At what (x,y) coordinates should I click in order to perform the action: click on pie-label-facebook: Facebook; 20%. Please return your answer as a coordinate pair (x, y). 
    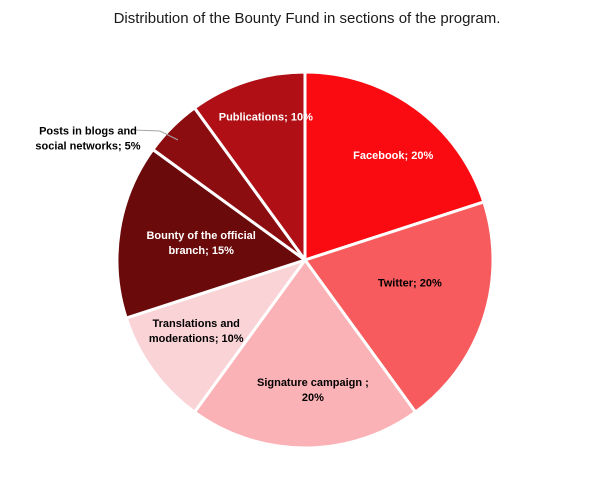
    Looking at the image, I should click on (393, 156).